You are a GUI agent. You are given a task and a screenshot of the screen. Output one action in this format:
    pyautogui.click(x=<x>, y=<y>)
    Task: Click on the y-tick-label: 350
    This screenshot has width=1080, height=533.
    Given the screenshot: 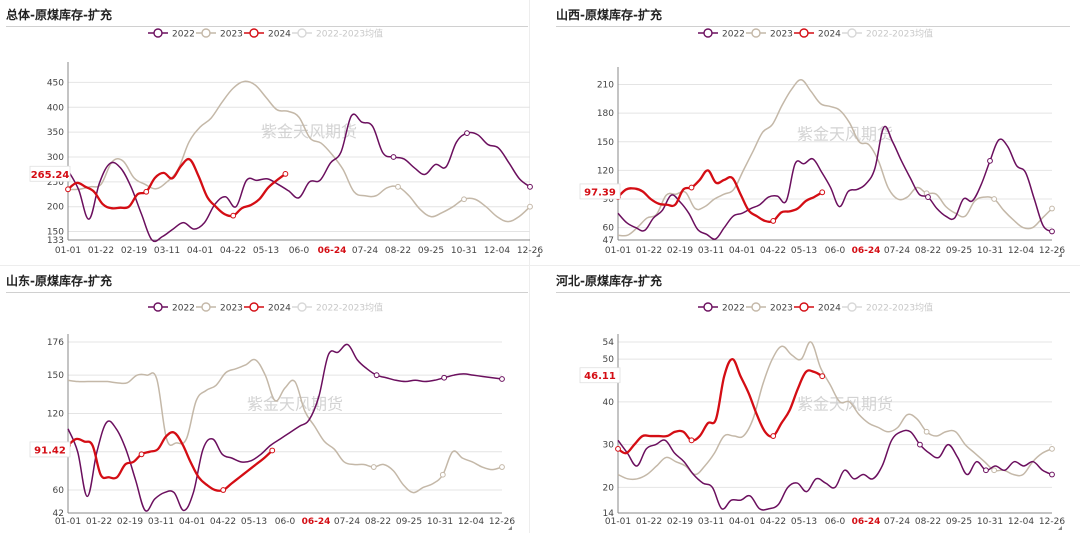 What is the action you would take?
    pyautogui.click(x=55, y=133)
    